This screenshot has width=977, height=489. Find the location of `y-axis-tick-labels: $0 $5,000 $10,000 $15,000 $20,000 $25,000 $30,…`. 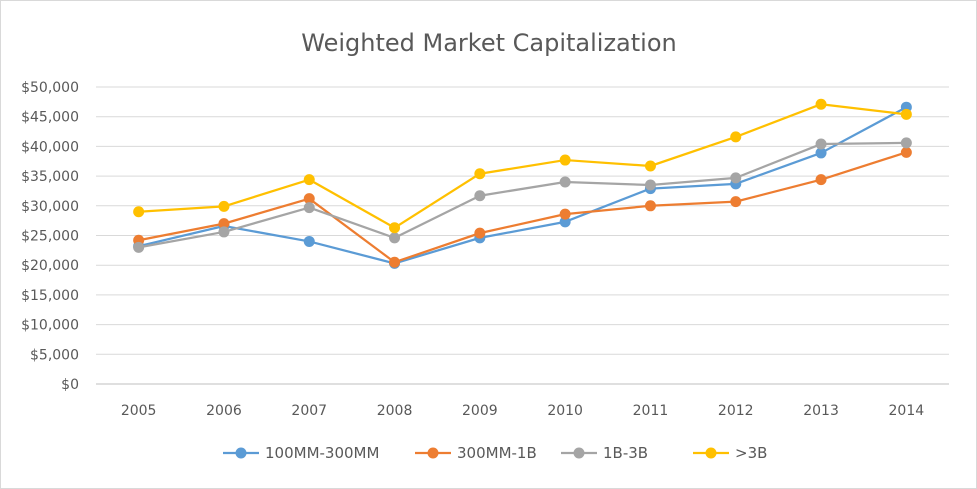

y-axis-tick-labels: $0 $5,000 $10,000 $15,000 $20,000 $25,000 $30,… is located at coordinates (50, 236).